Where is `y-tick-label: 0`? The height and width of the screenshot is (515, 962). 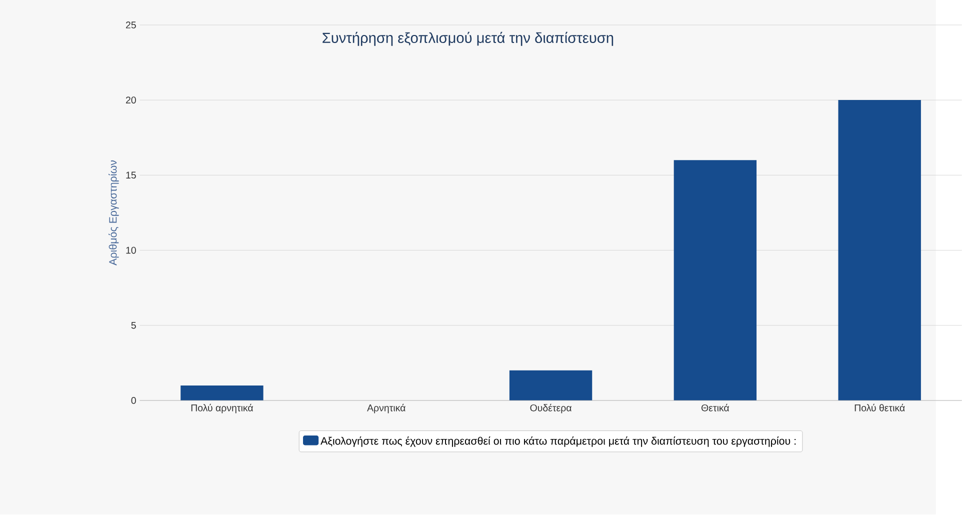
y-tick-label: 0 is located at coordinates (133, 400).